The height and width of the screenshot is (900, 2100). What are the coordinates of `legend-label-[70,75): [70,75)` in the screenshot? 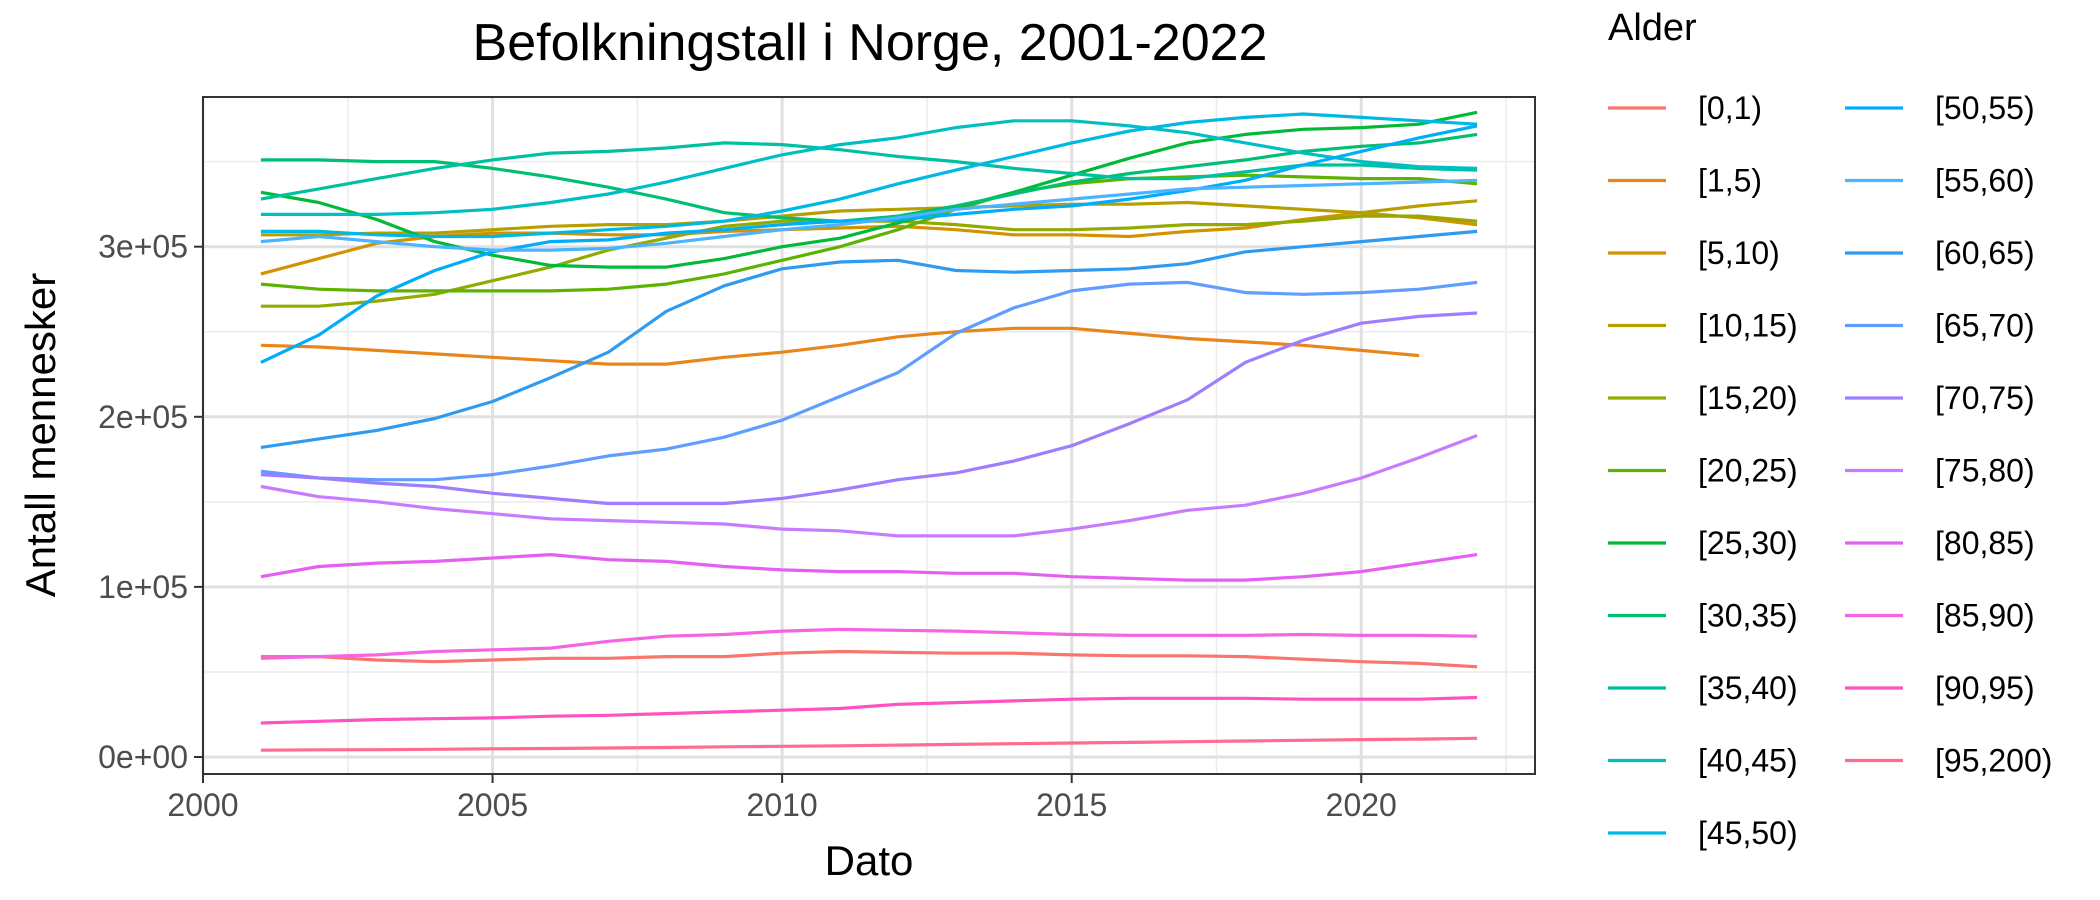 It's located at (1985, 398).